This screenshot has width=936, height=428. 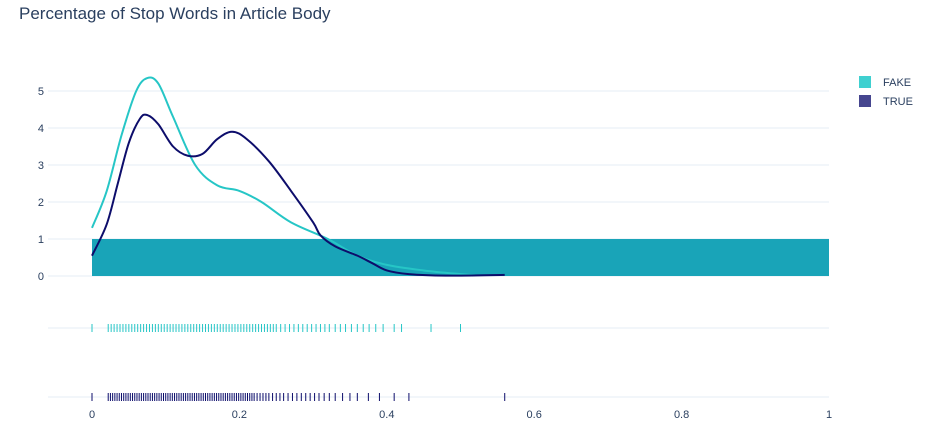 What do you see at coordinates (898, 102) in the screenshot?
I see `legend-label: TRUE` at bounding box center [898, 102].